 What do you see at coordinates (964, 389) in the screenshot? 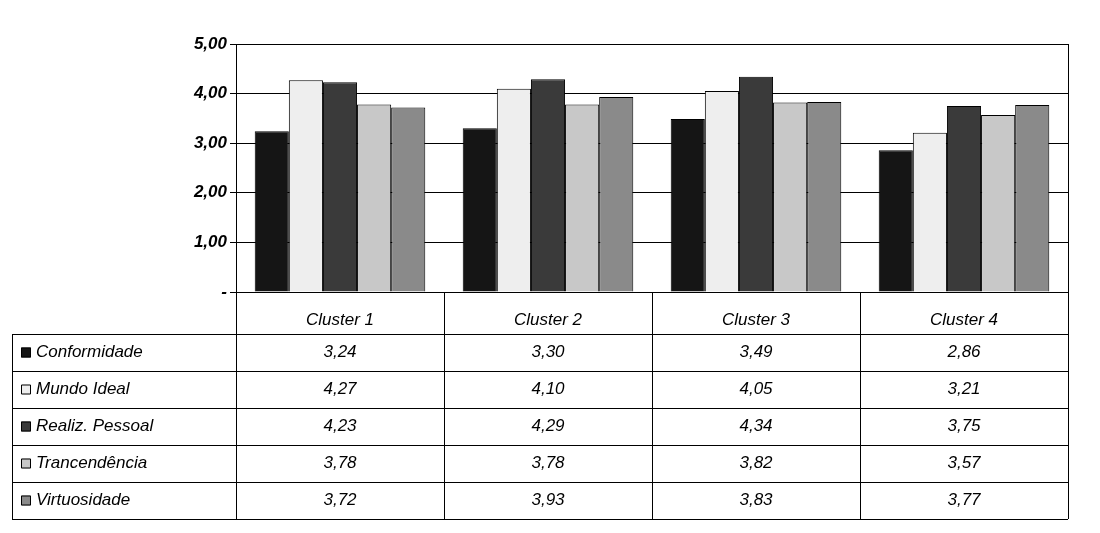
I see `data-label: 3,21` at bounding box center [964, 389].